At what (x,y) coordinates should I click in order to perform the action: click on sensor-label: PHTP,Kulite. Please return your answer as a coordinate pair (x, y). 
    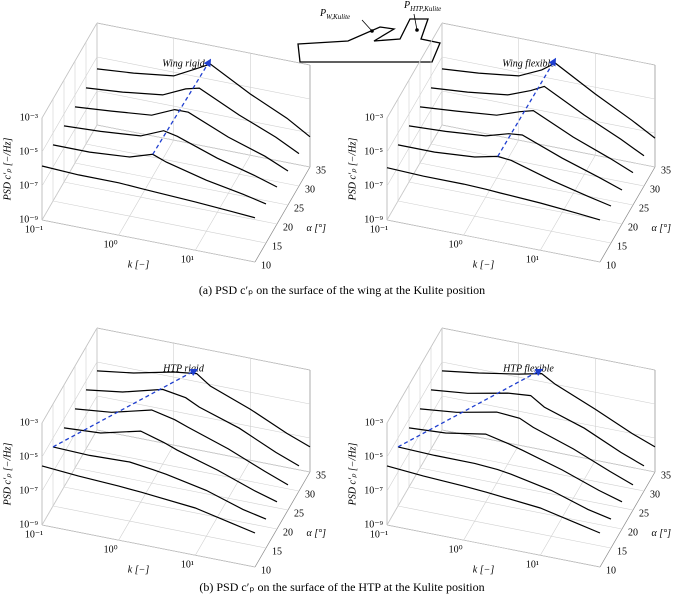
    Looking at the image, I should click on (422, 6).